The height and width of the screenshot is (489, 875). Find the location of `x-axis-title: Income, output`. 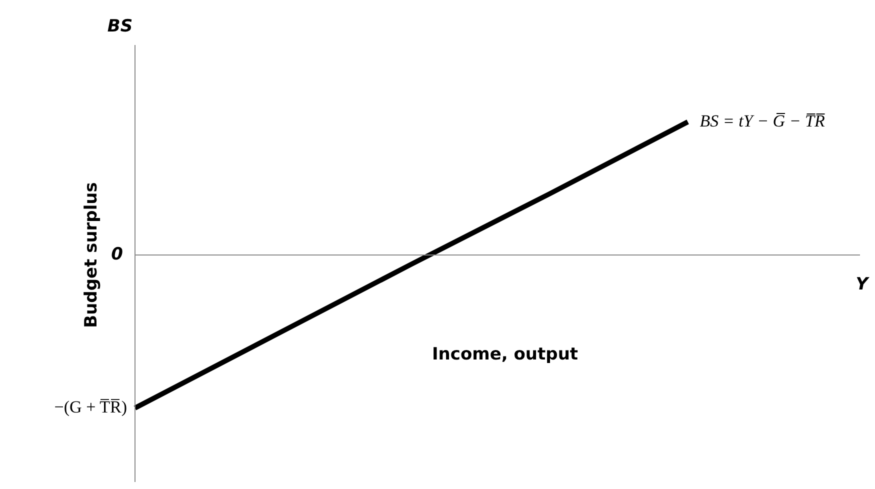

x-axis-title: Income, output is located at coordinates (505, 354).